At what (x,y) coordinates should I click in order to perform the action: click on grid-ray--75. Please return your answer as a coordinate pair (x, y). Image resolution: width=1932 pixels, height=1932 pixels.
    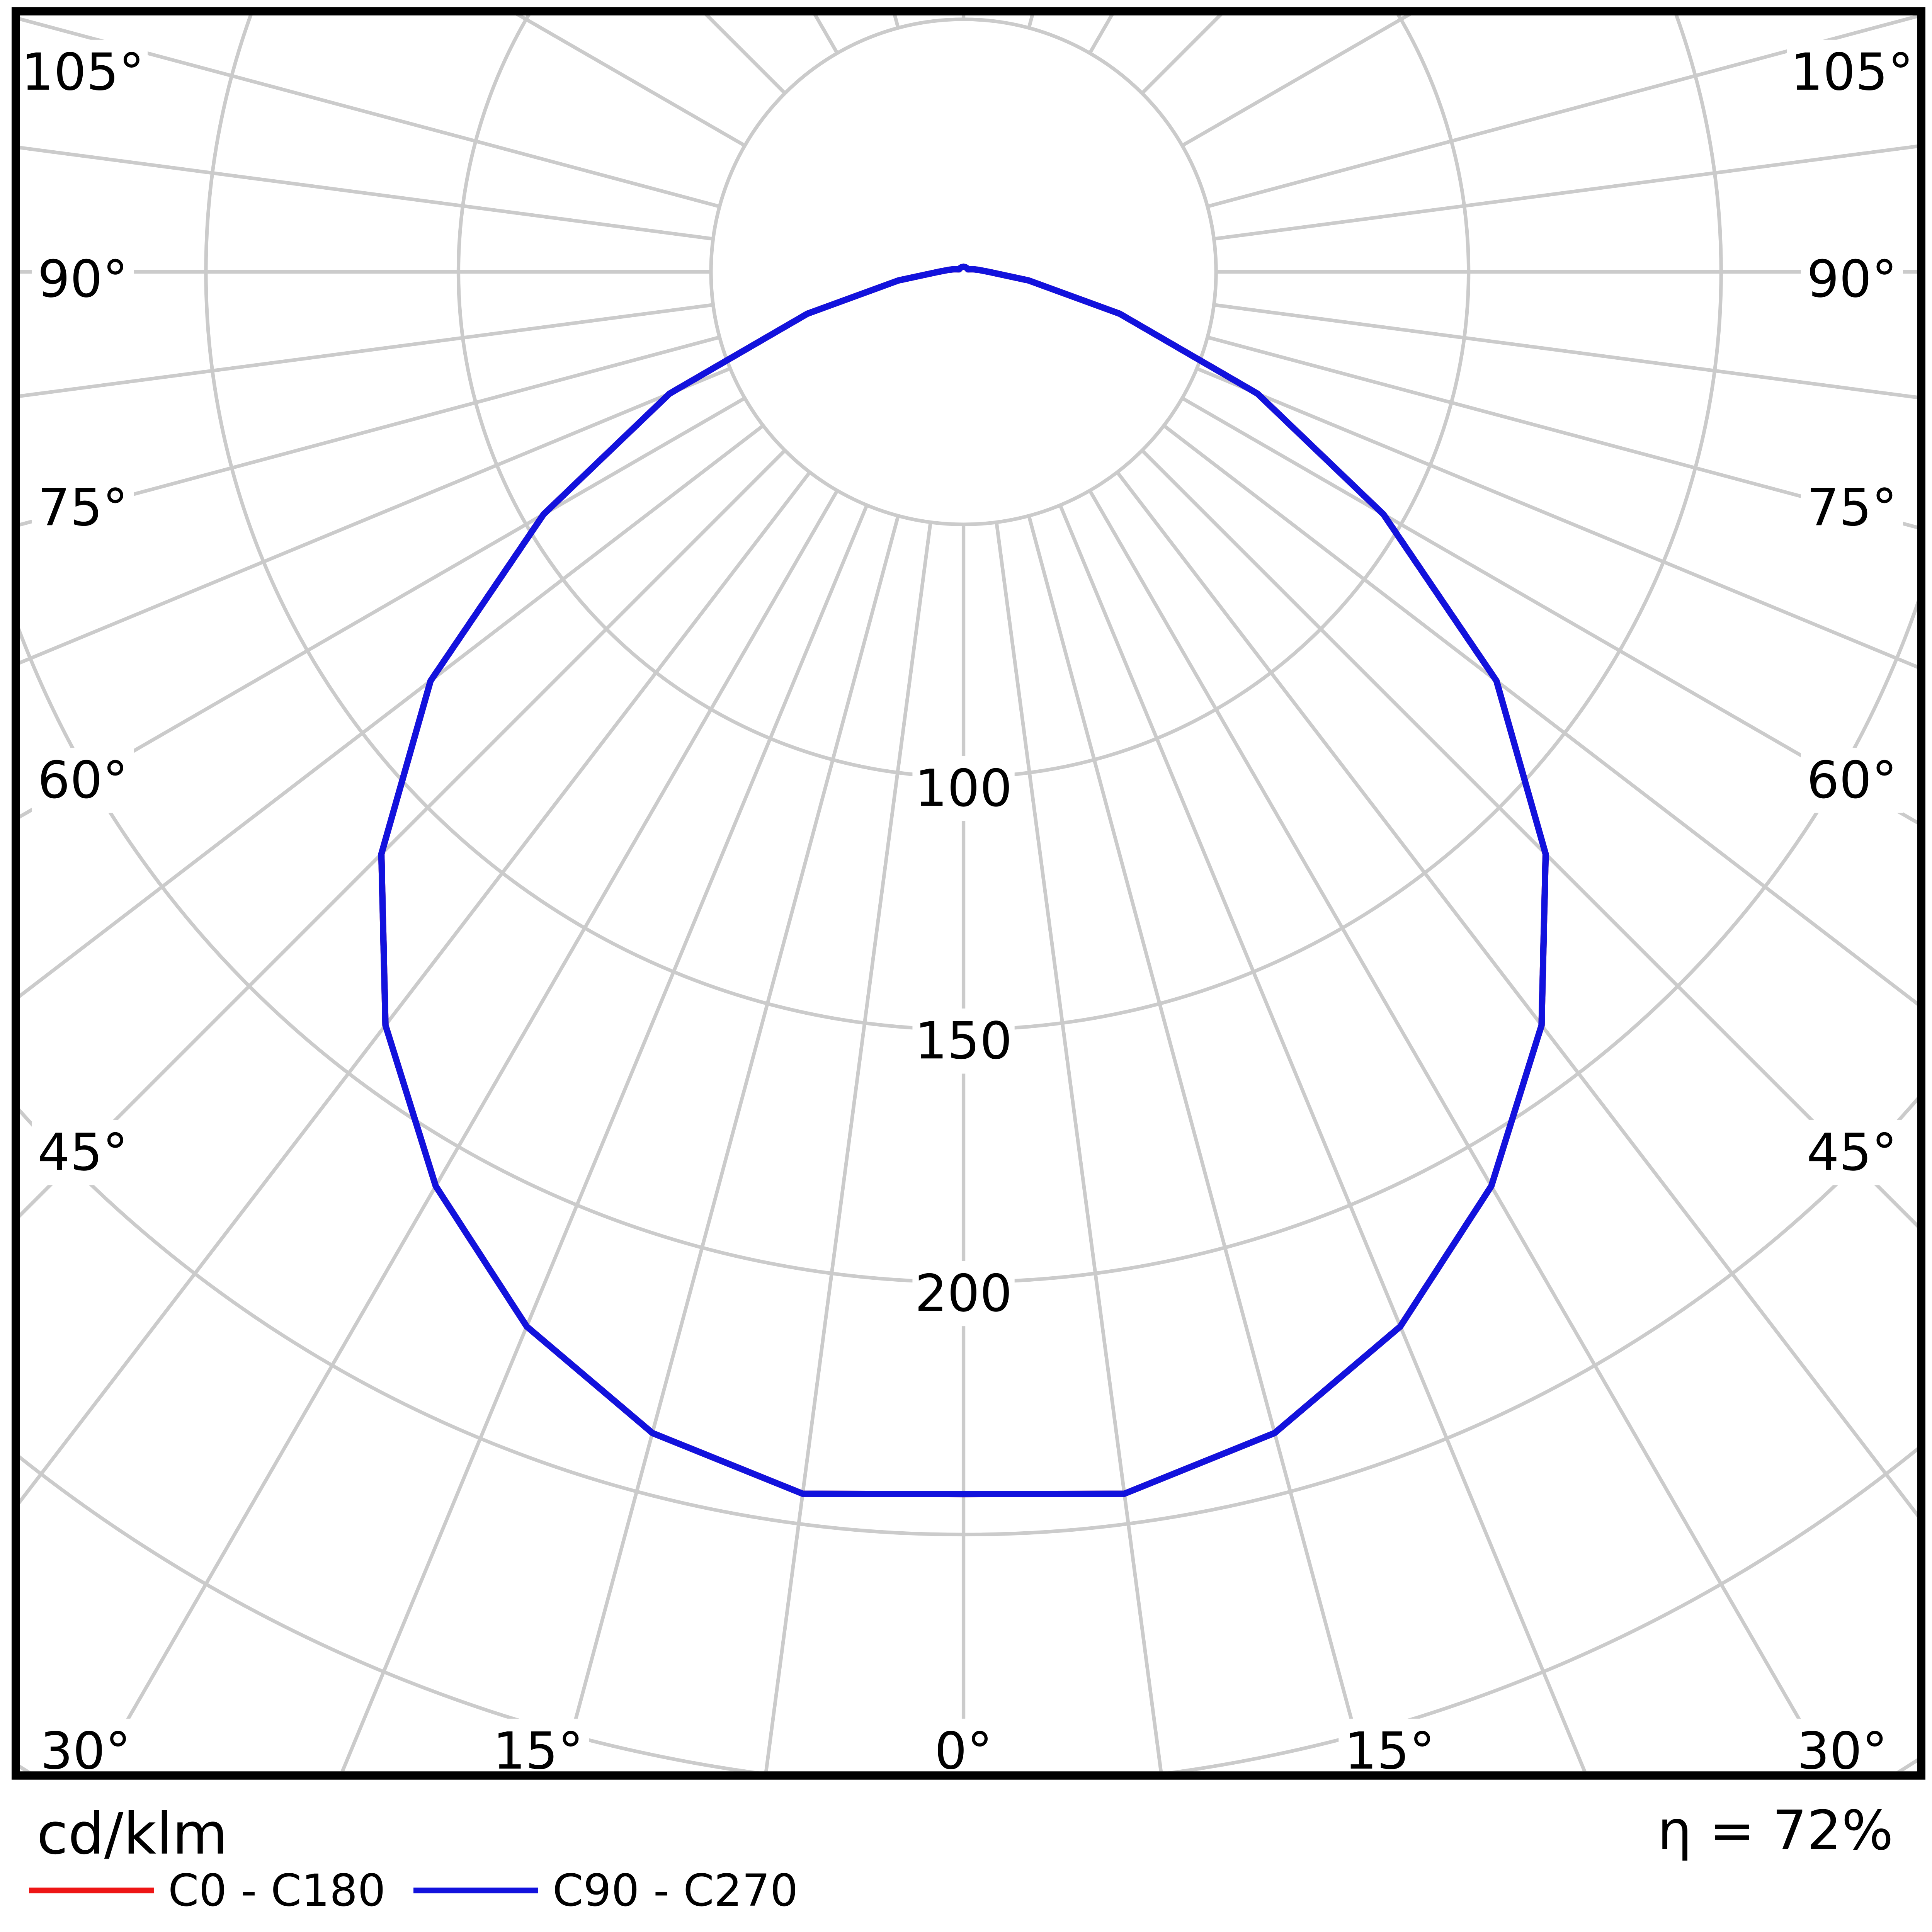
    Looking at the image, I should click on (370, 431).